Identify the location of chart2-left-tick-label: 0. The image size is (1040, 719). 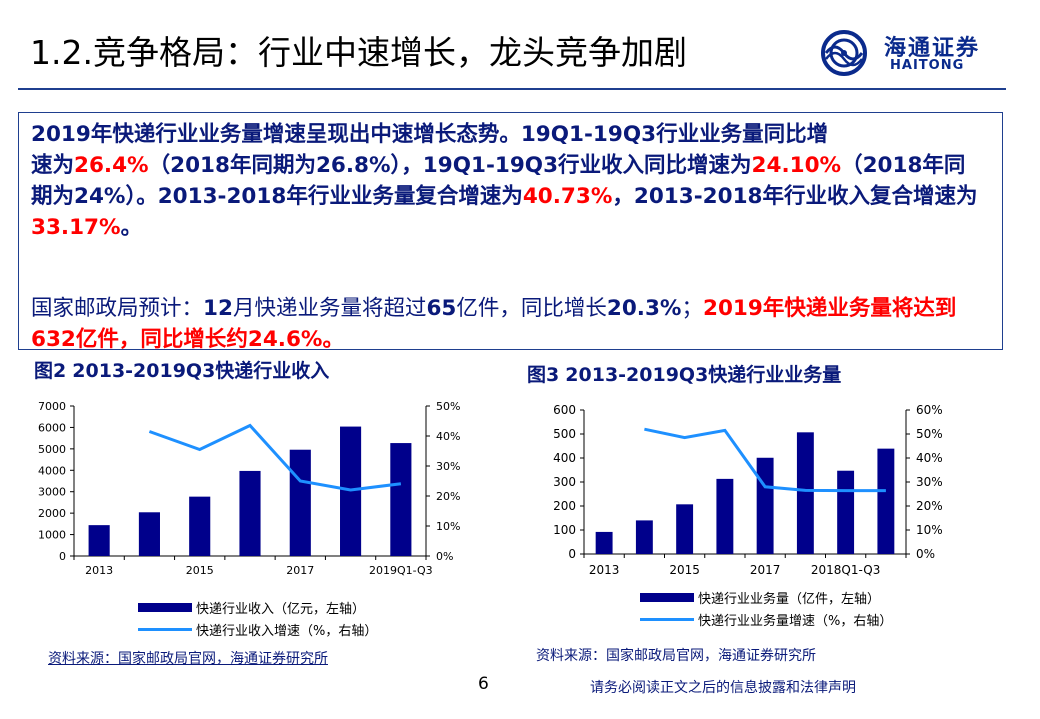
(572, 554).